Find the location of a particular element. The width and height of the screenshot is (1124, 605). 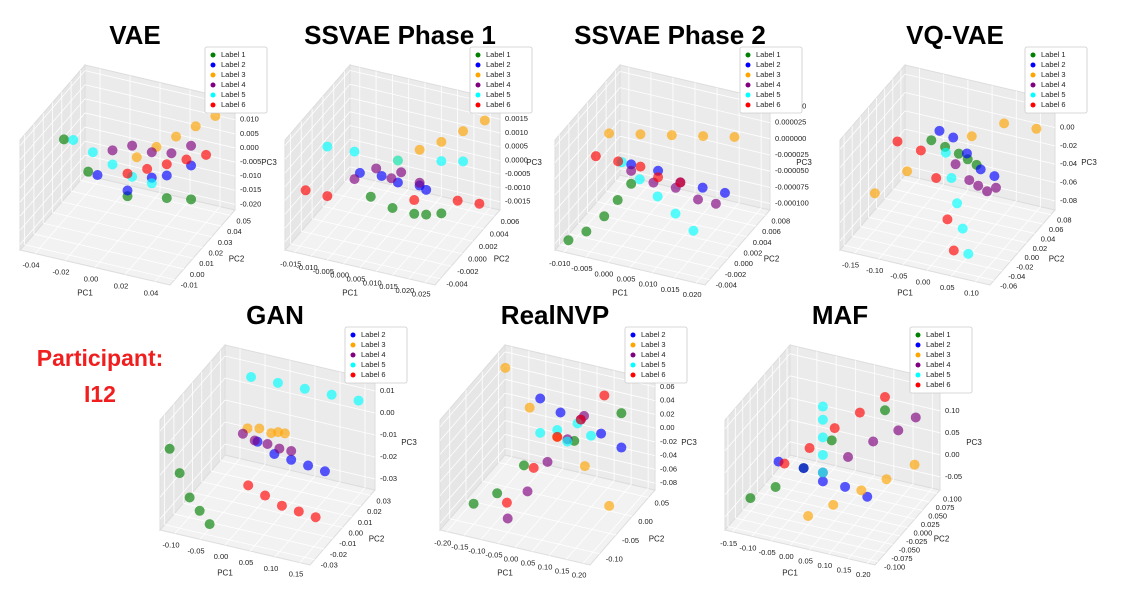

z-tick-label: -0.05 is located at coordinates (953, 476).